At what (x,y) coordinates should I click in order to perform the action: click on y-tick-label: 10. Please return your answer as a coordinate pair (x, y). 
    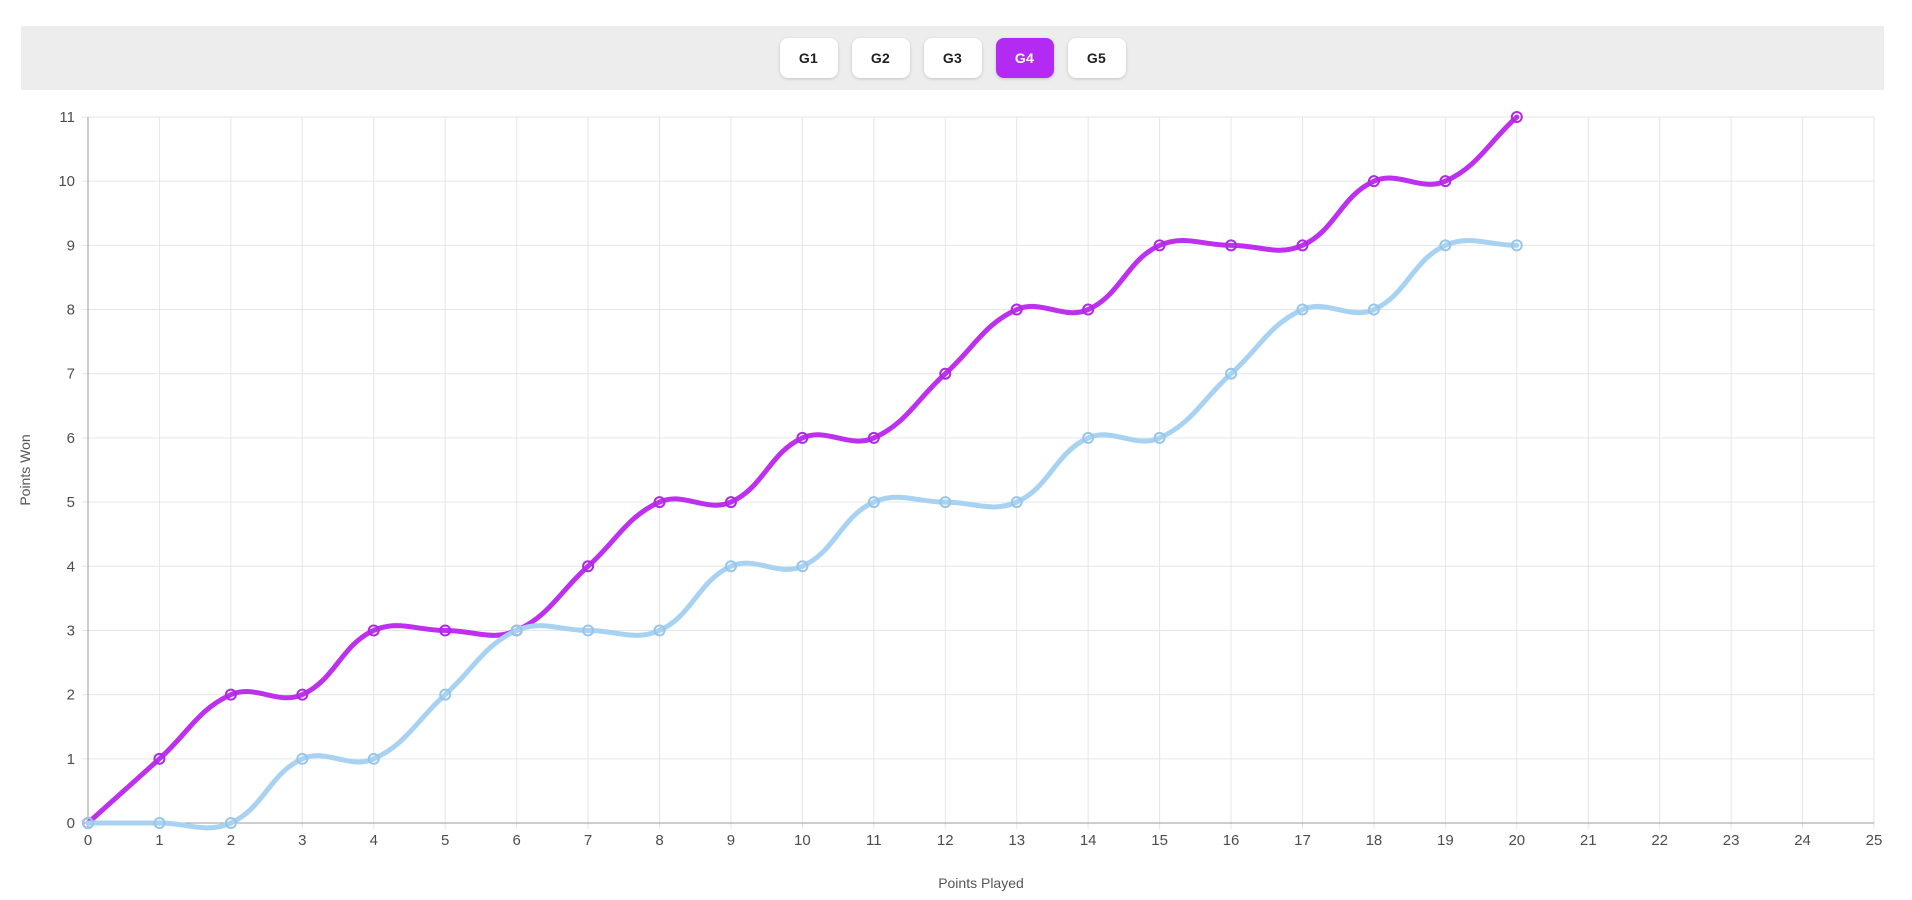
    Looking at the image, I should click on (66, 181).